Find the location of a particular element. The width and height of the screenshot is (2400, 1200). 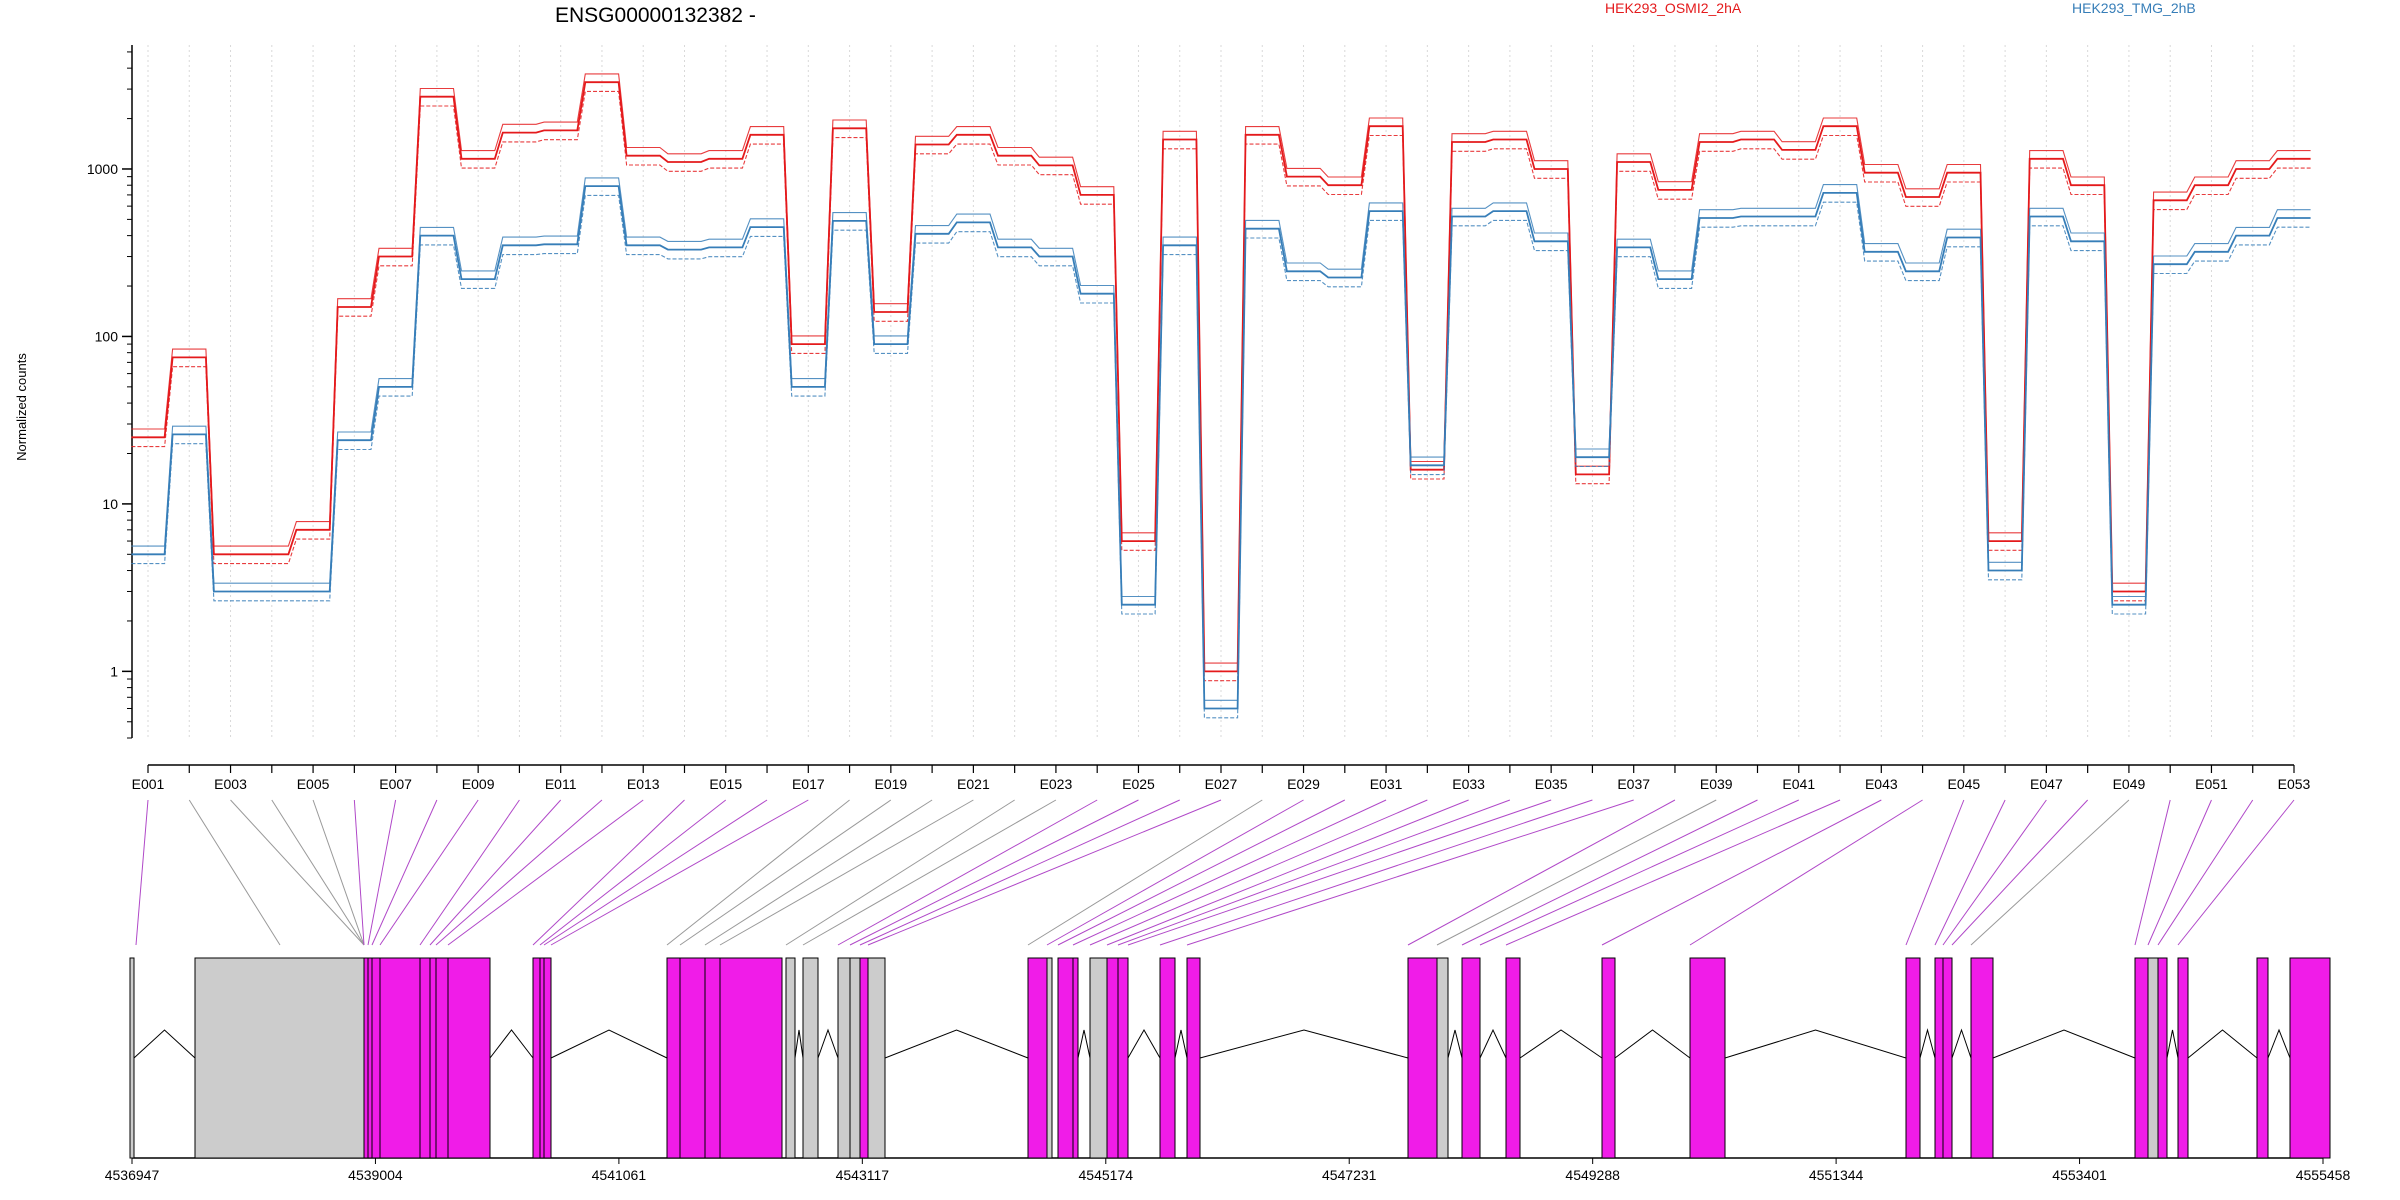

coordinate-label: 4547231 is located at coordinates (1349, 1175).